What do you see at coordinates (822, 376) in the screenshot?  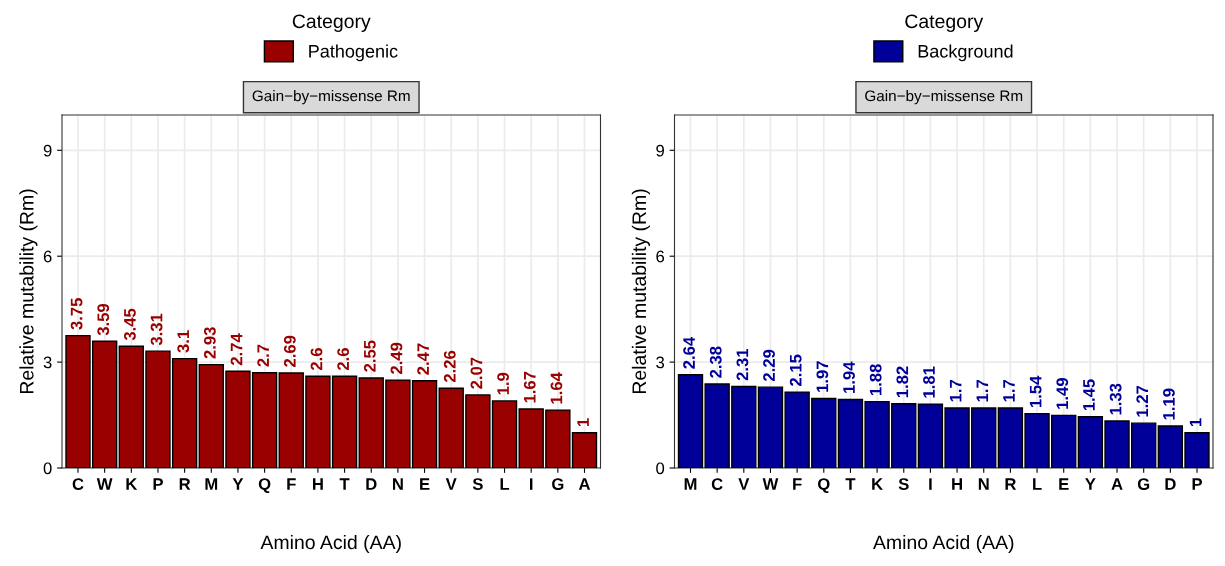 I see `data-label: 1.97` at bounding box center [822, 376].